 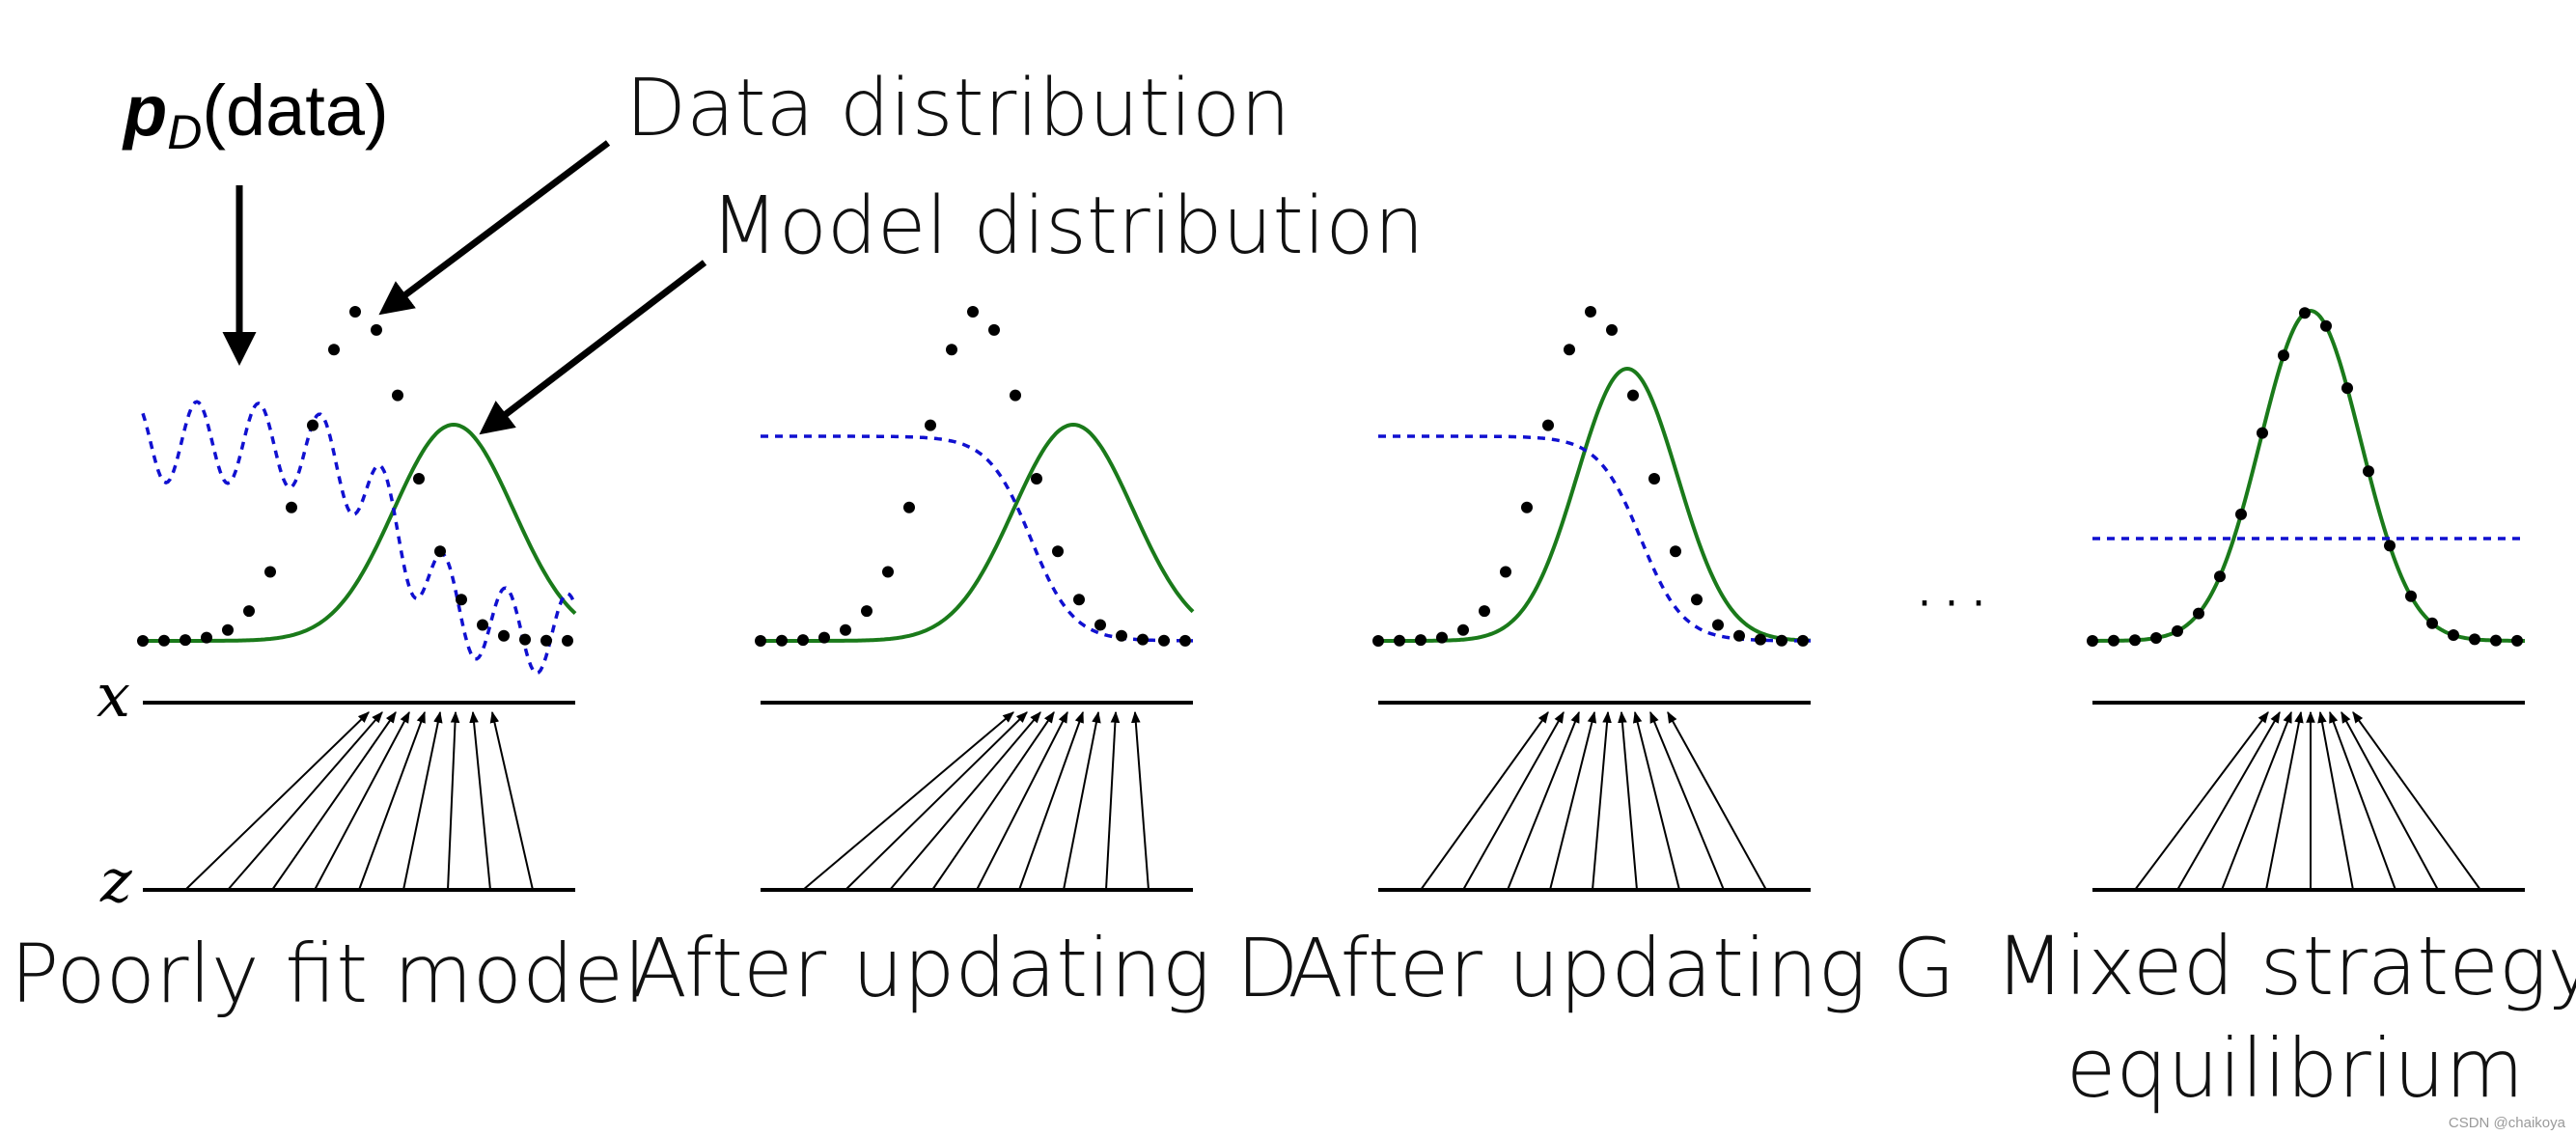 I want to click on watermark: CSDN @chaikoya, so click(x=2507, y=1123).